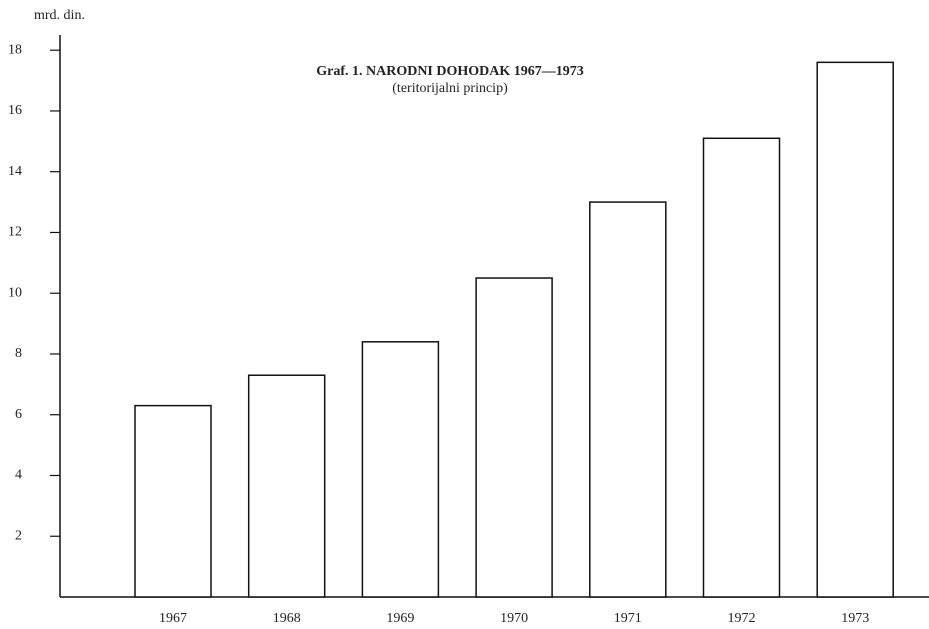 Image resolution: width=929 pixels, height=629 pixels. Describe the element at coordinates (15, 49) in the screenshot. I see `y-tick-label: 18` at that location.